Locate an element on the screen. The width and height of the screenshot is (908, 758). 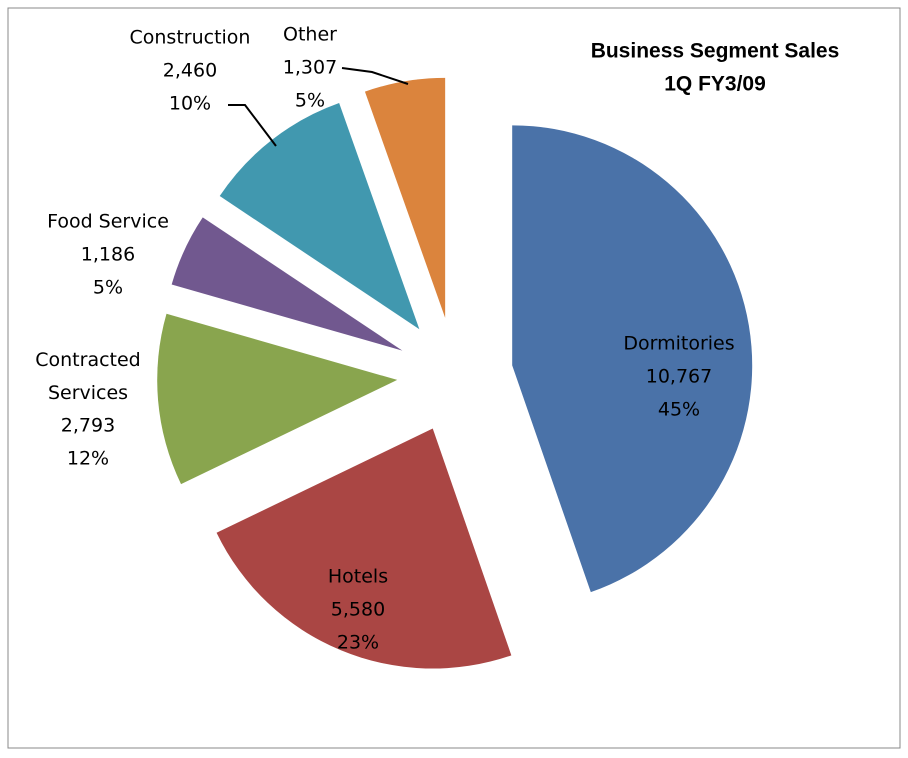
slice-value-label: 5,580 is located at coordinates (358, 610).